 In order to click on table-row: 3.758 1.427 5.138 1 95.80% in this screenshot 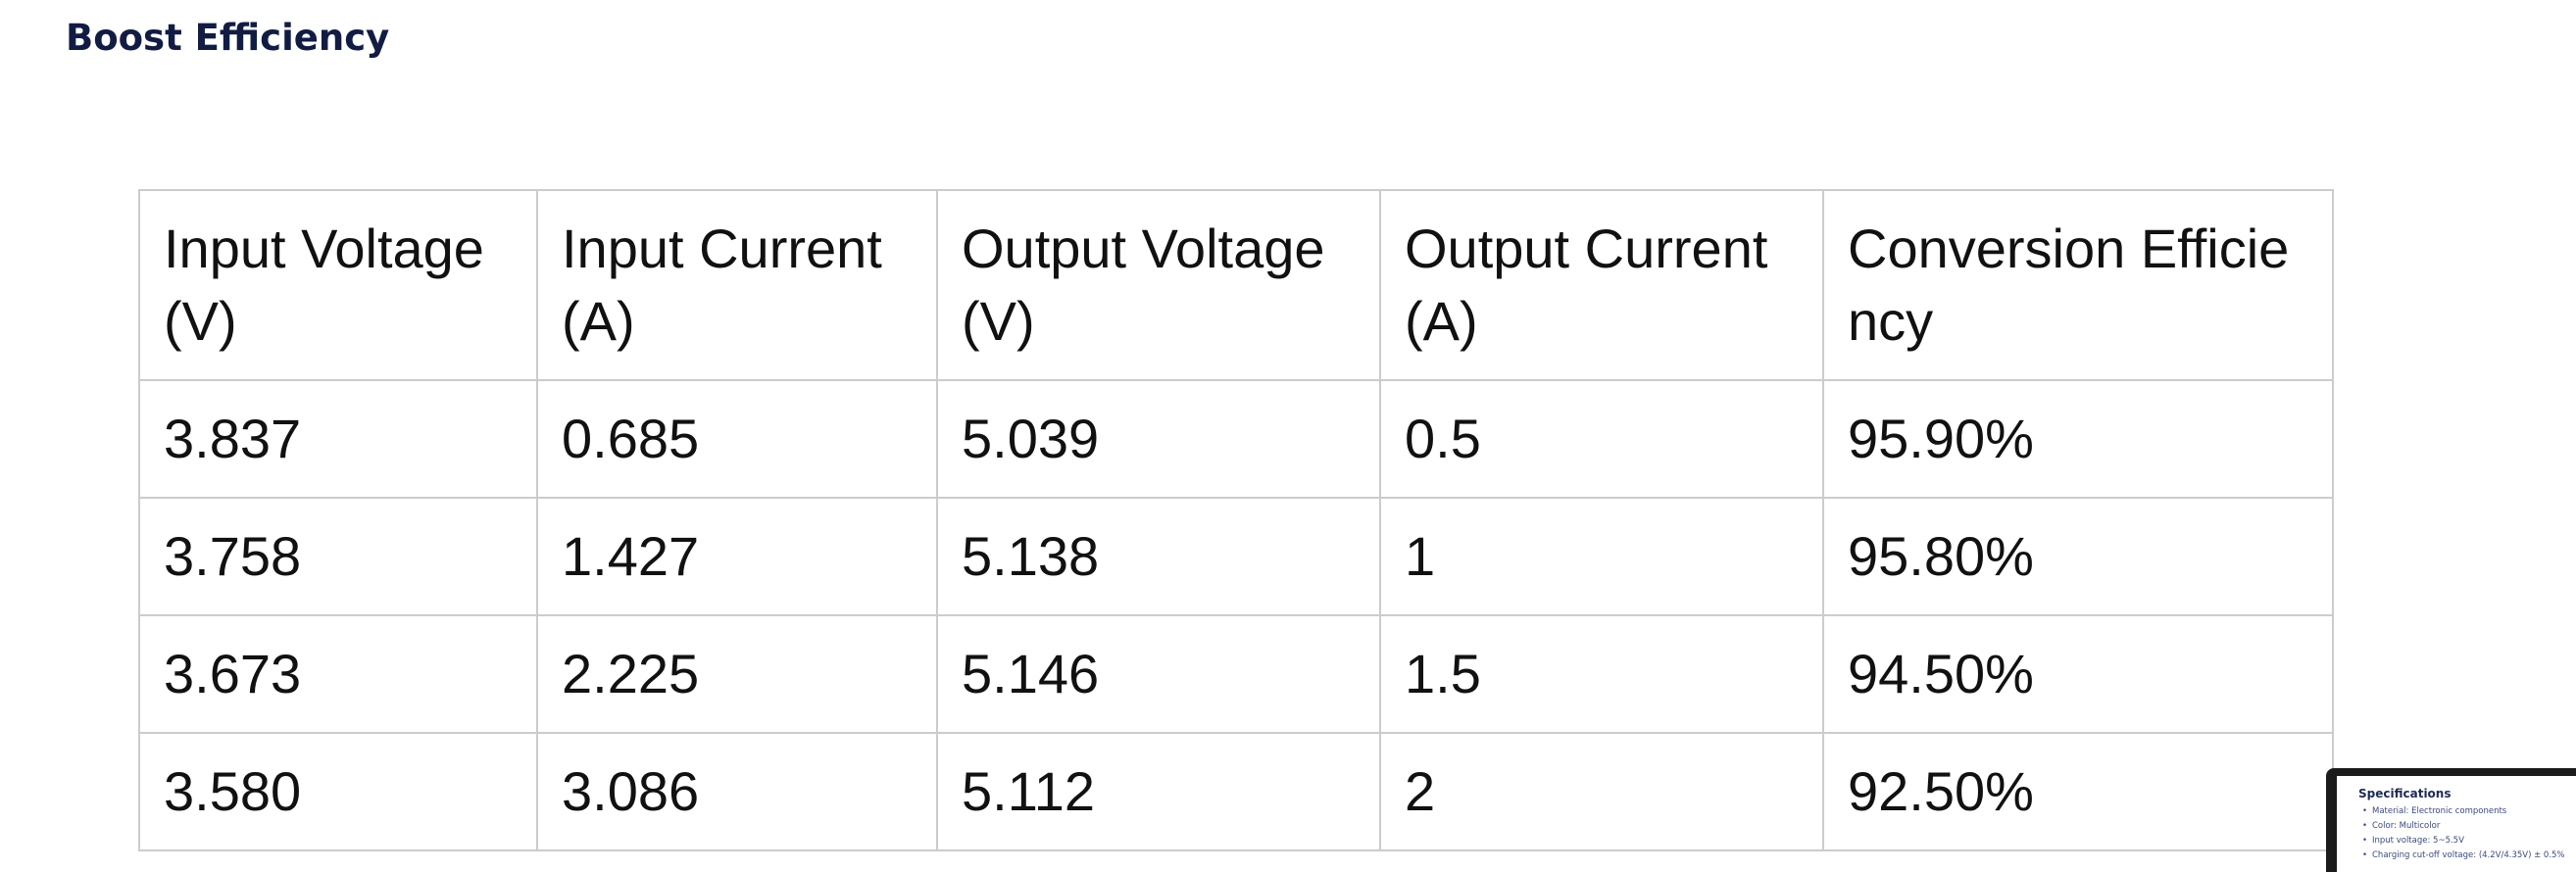, I will do `click(1236, 557)`.